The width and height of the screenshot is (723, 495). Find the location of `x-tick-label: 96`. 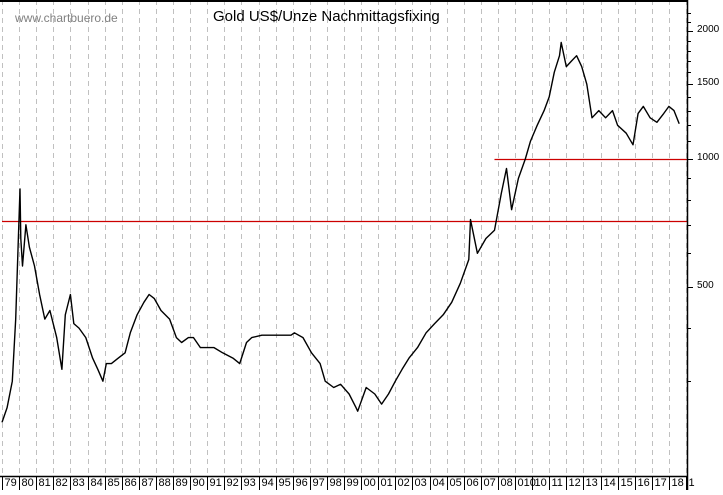

x-tick-label: 96 is located at coordinates (301, 483).